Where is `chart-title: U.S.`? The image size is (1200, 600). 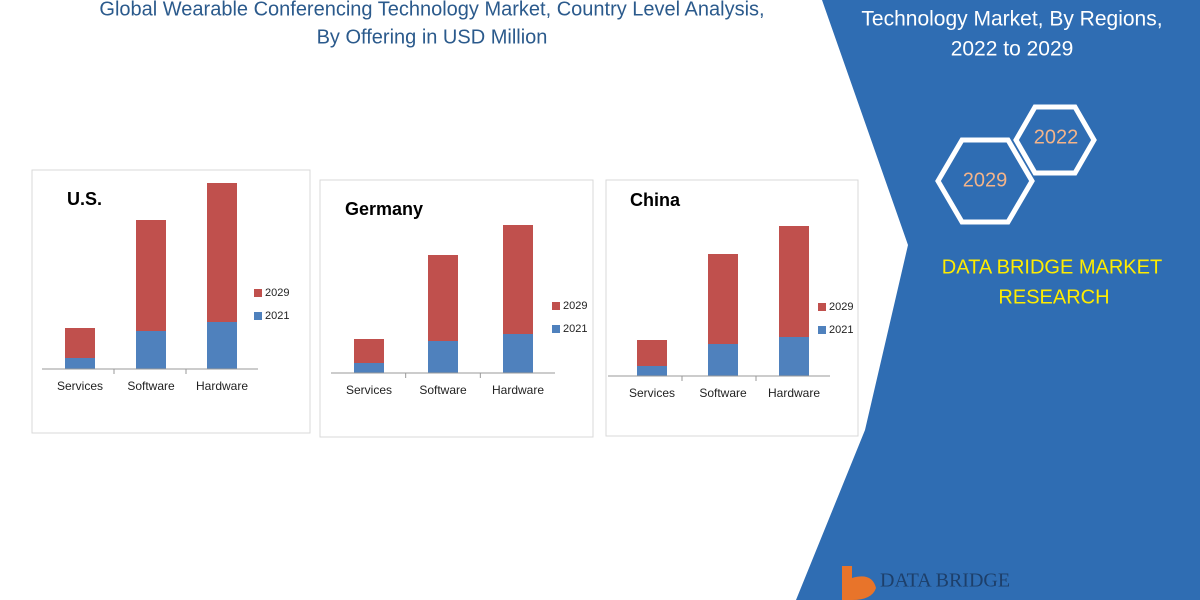
chart-title: U.S. is located at coordinates (84, 199).